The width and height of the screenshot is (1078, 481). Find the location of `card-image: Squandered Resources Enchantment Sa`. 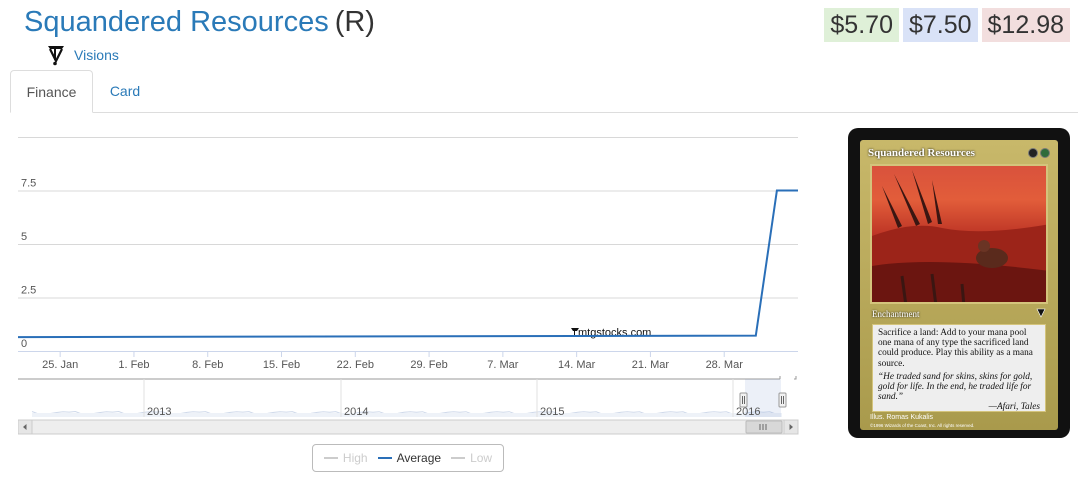

card-image: Squandered Resources Enchantment Sa is located at coordinates (959, 283).